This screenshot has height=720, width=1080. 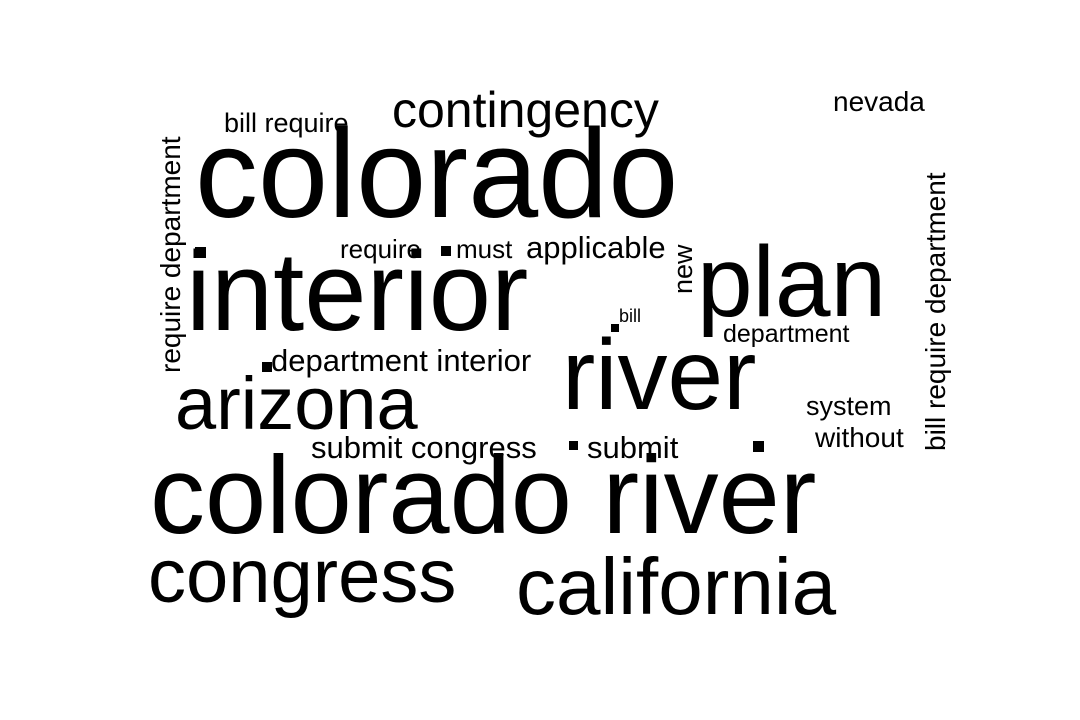 What do you see at coordinates (630, 316) in the screenshot?
I see `word-bill: bill` at bounding box center [630, 316].